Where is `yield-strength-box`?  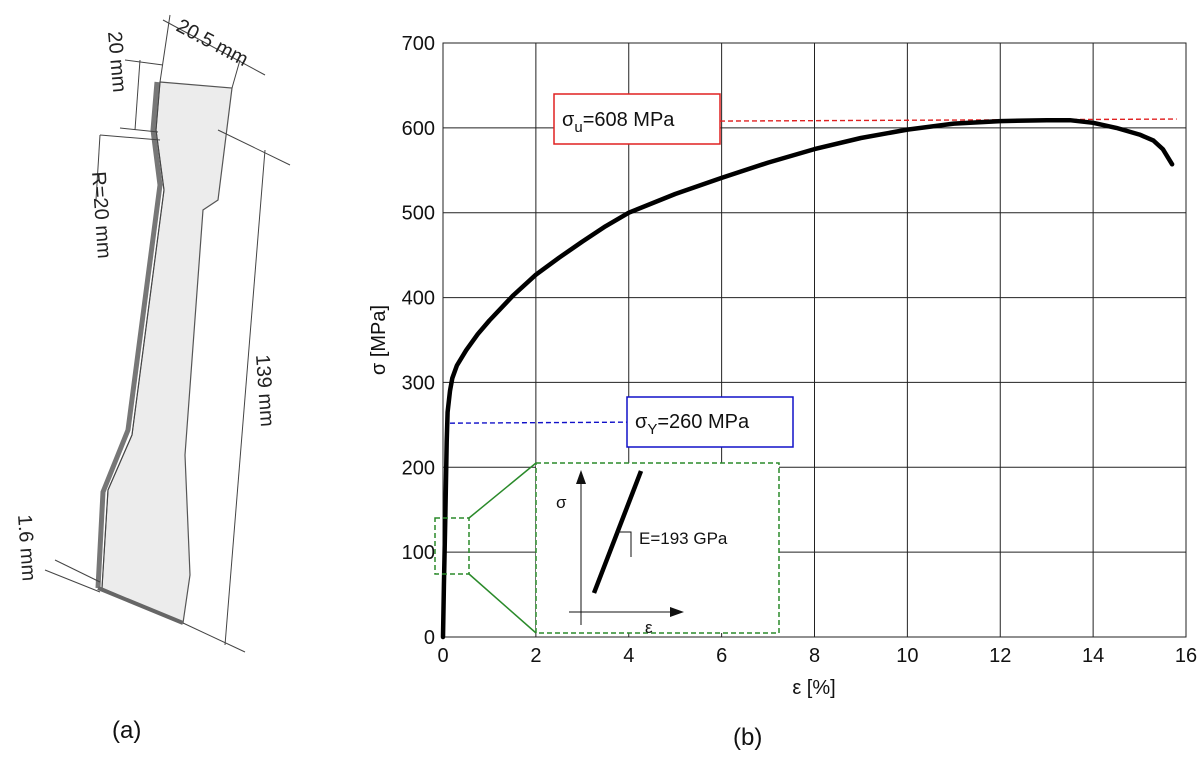
yield-strength-box is located at coordinates (710, 422).